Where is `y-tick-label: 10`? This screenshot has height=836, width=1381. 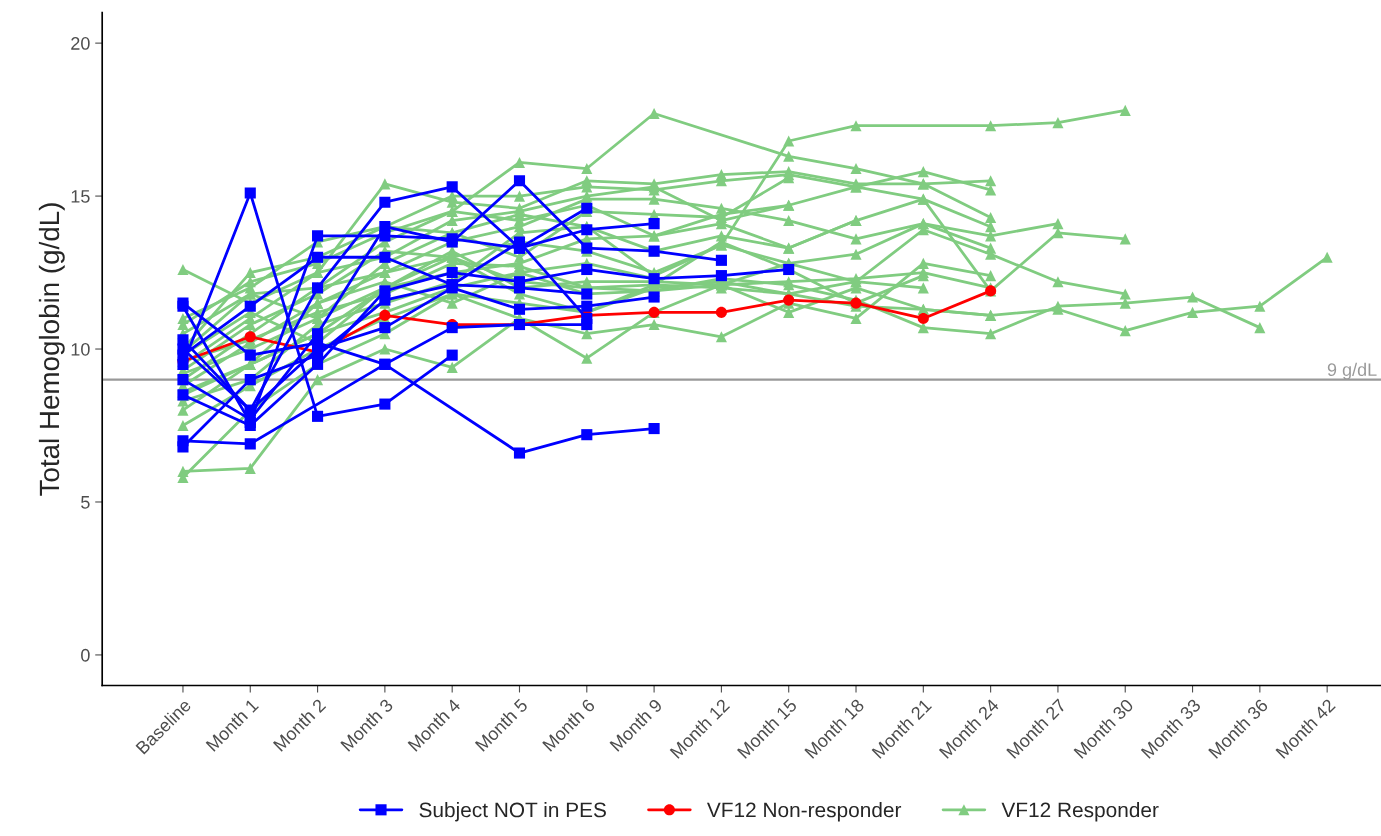 y-tick-label: 10 is located at coordinates (80, 349).